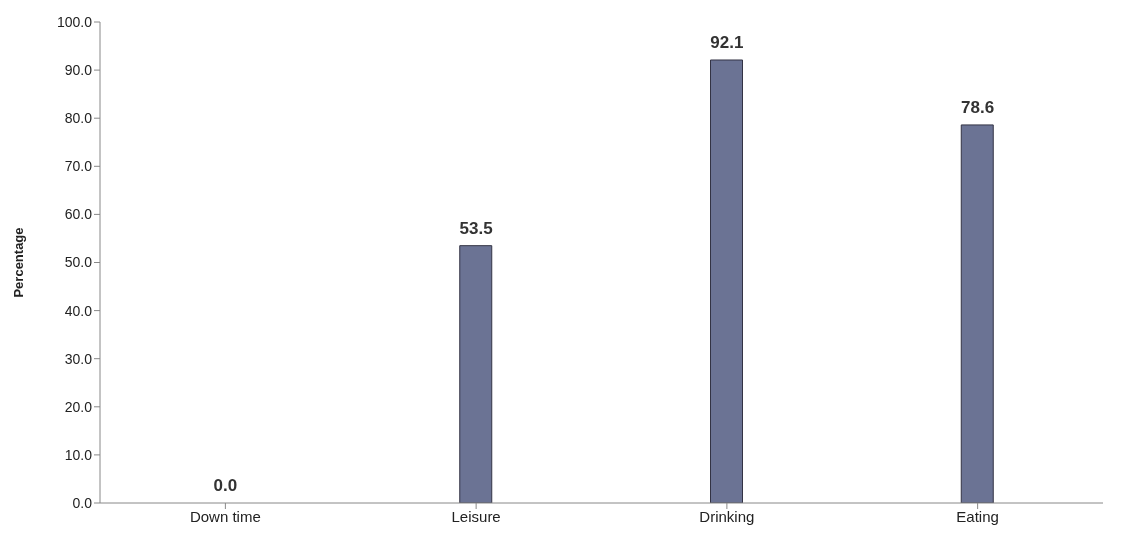 The width and height of the screenshot is (1121, 533). I want to click on y-tick-label: 70.0, so click(78, 166).